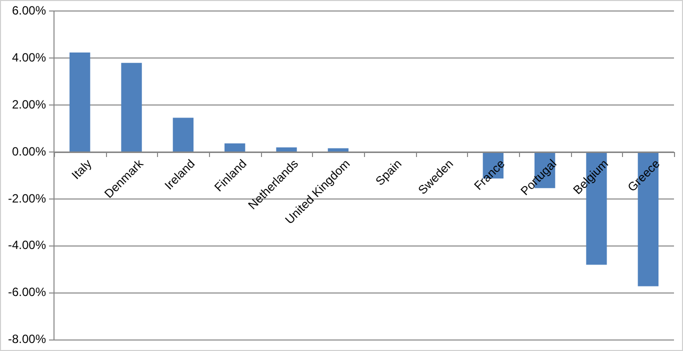 The width and height of the screenshot is (683, 351). What do you see at coordinates (27, 339) in the screenshot?
I see `y-tick-label: -8.00%` at bounding box center [27, 339].